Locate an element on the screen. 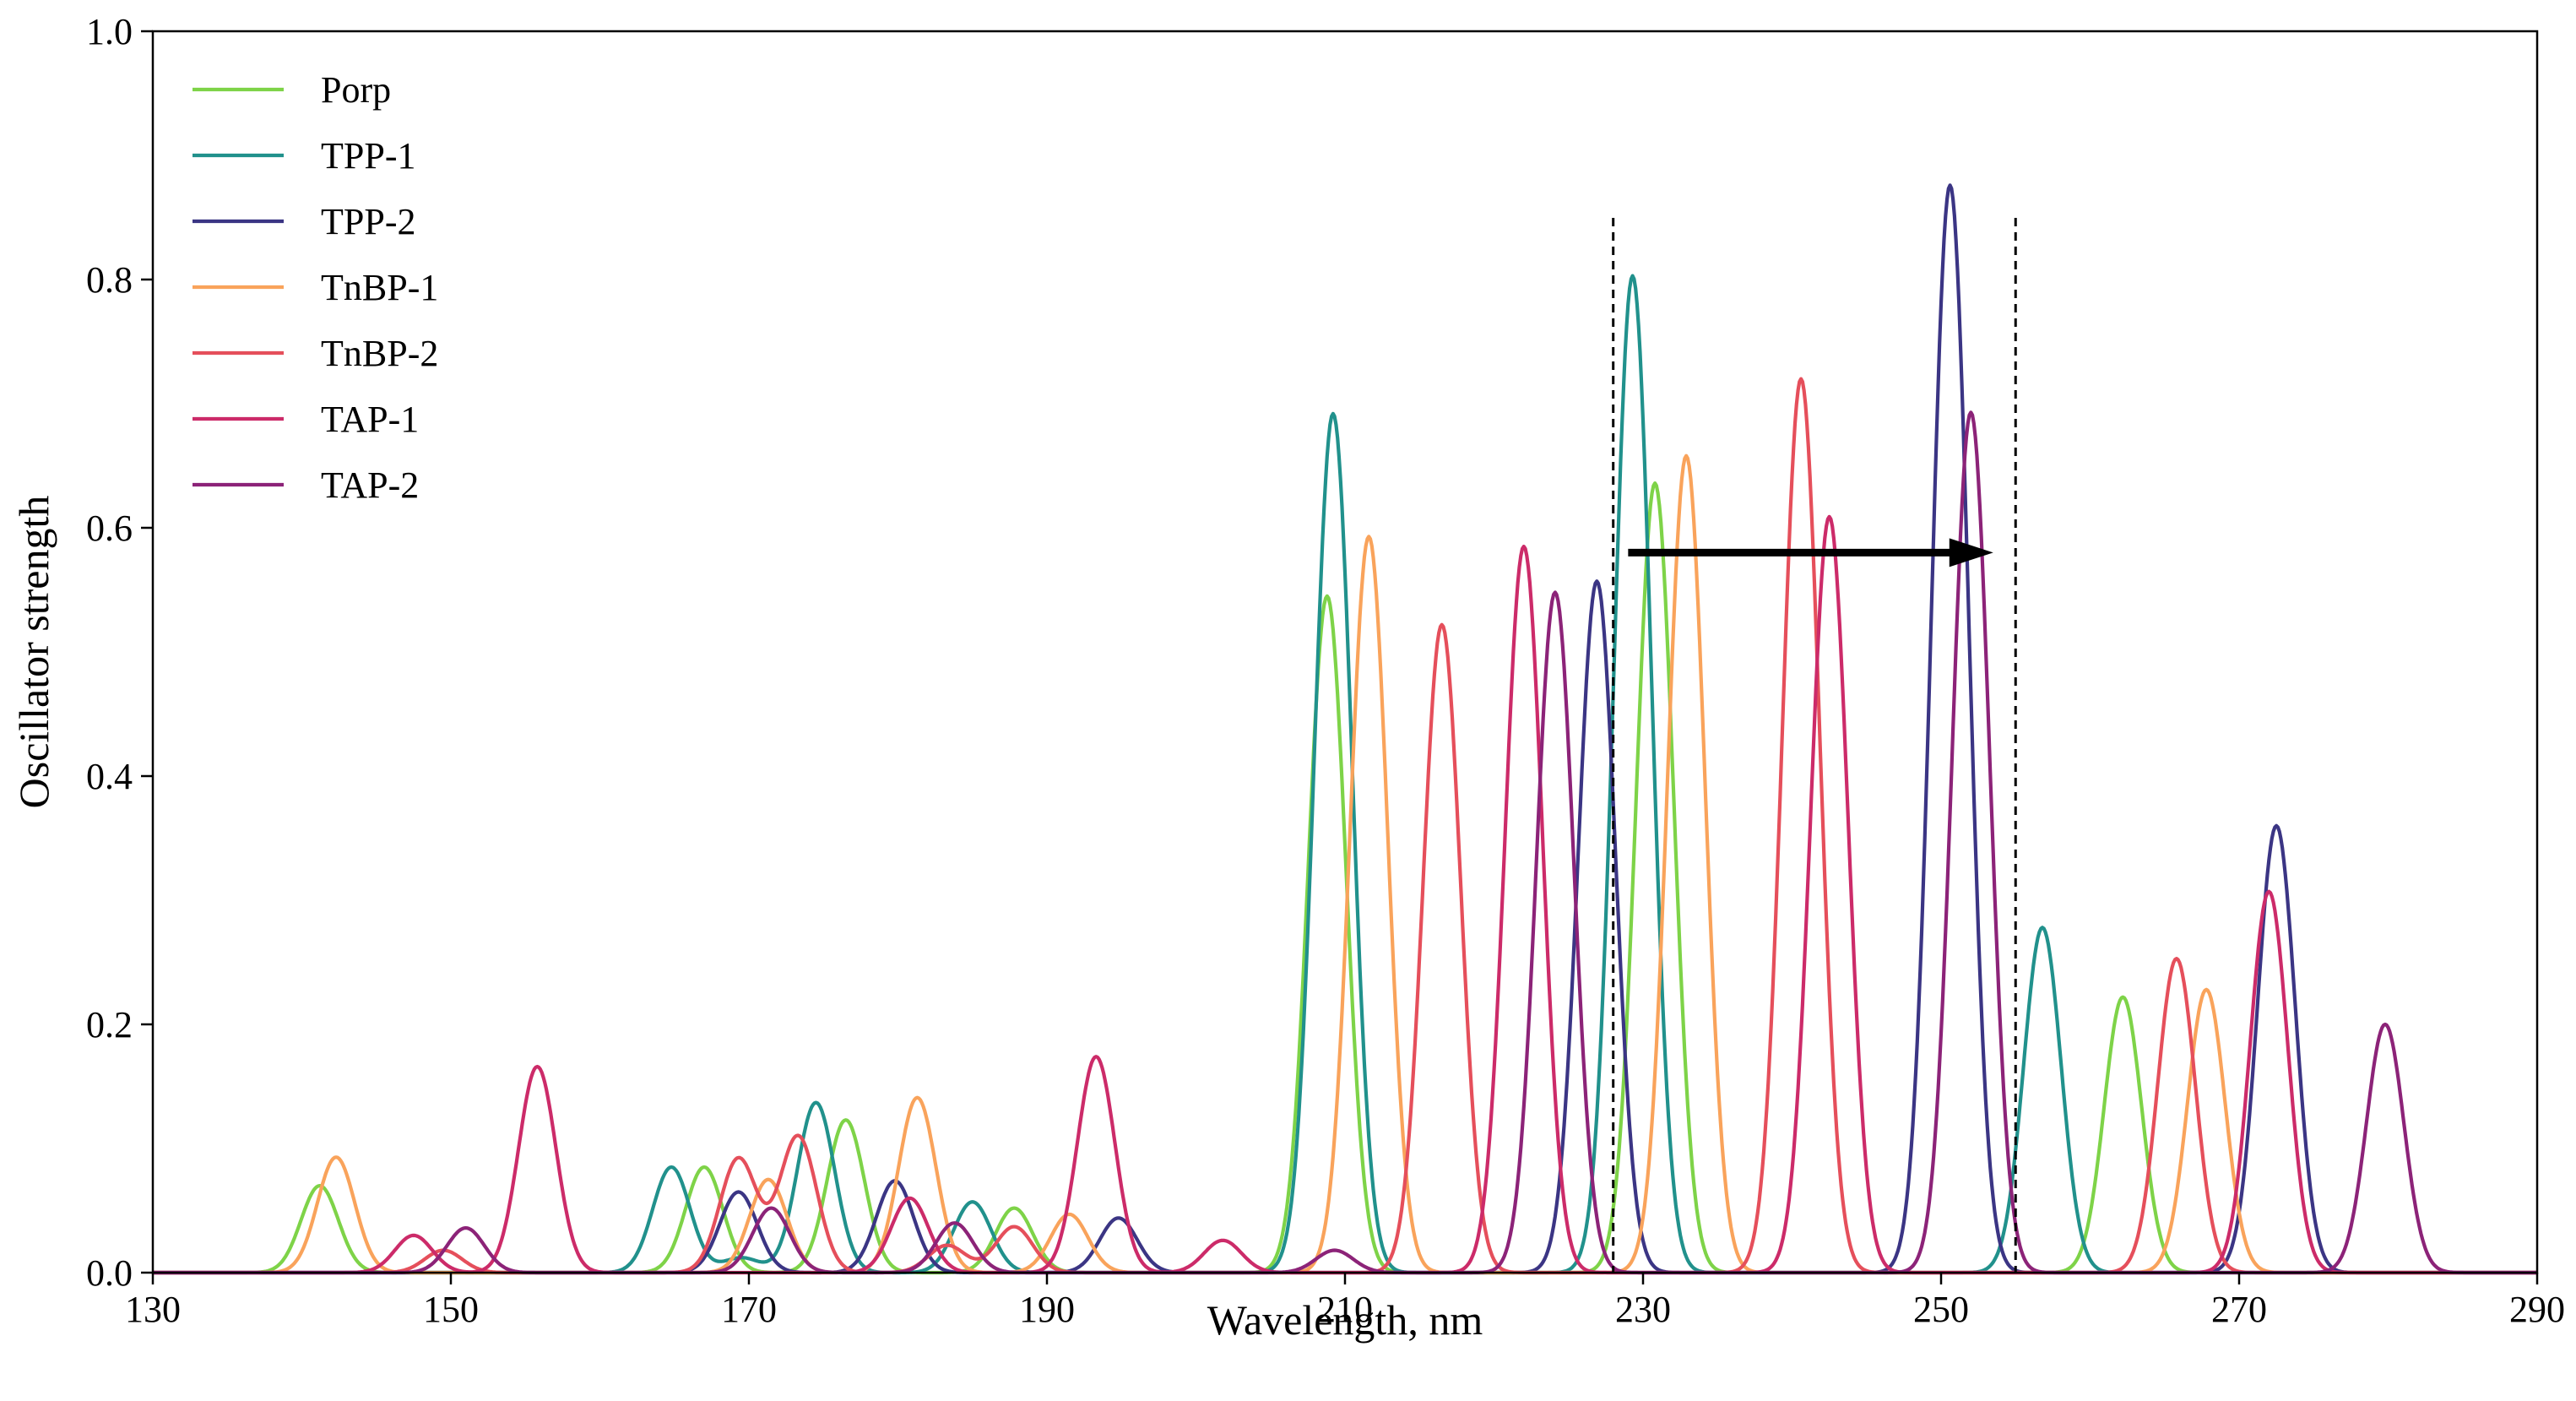 The width and height of the screenshot is (2576, 1401). x-tick-label: 290 is located at coordinates (2537, 1309).